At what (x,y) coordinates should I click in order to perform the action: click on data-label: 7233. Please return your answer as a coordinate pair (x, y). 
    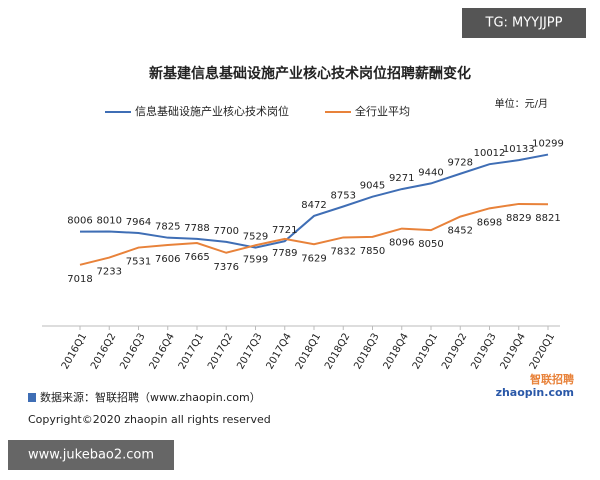
    Looking at the image, I should click on (109, 272).